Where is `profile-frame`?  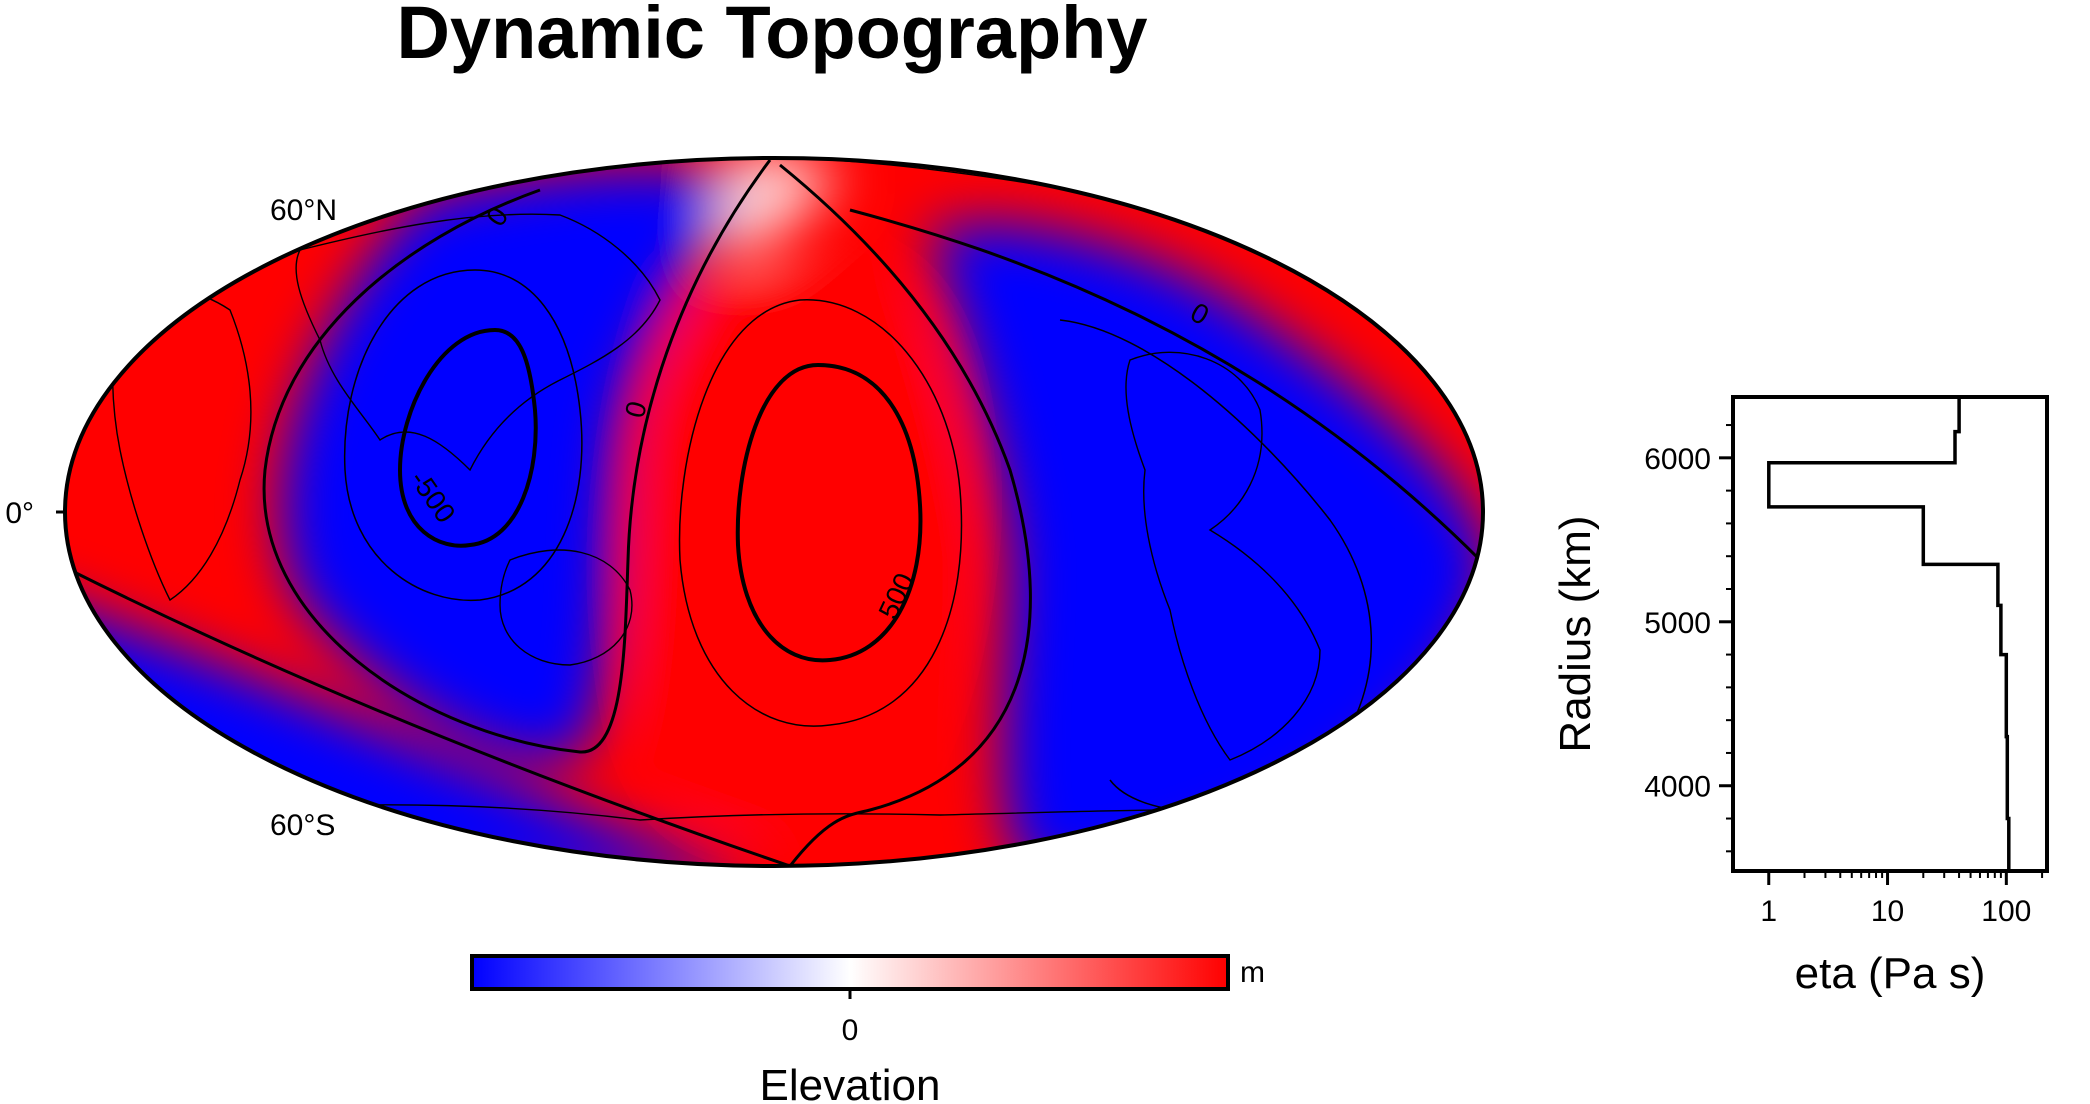
profile-frame is located at coordinates (1890, 634).